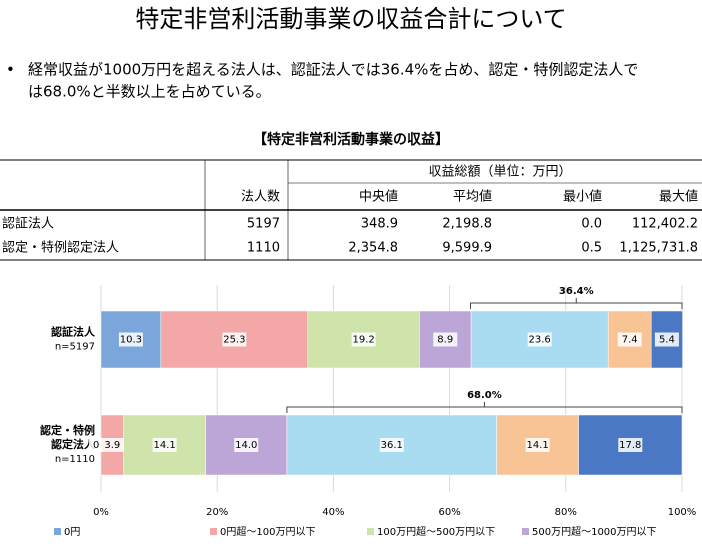 The height and width of the screenshot is (550, 702). Describe the element at coordinates (263, 224) in the screenshot. I see `table-cell: 5197` at that location.